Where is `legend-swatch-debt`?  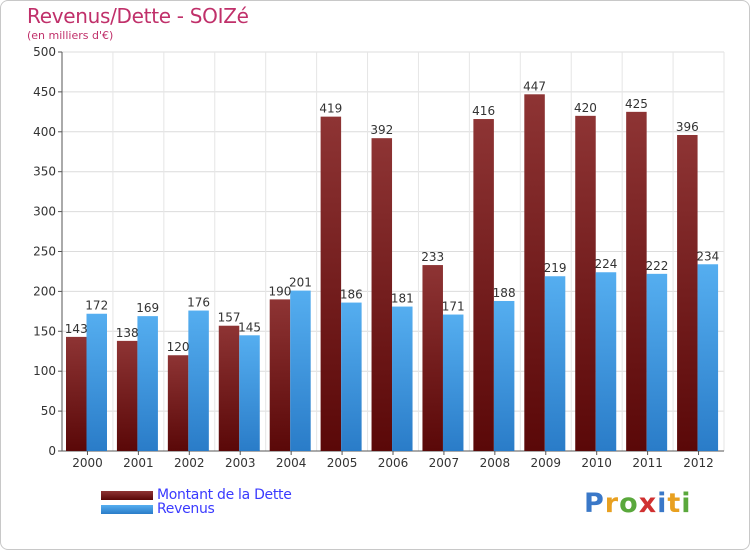 legend-swatch-debt is located at coordinates (127, 495).